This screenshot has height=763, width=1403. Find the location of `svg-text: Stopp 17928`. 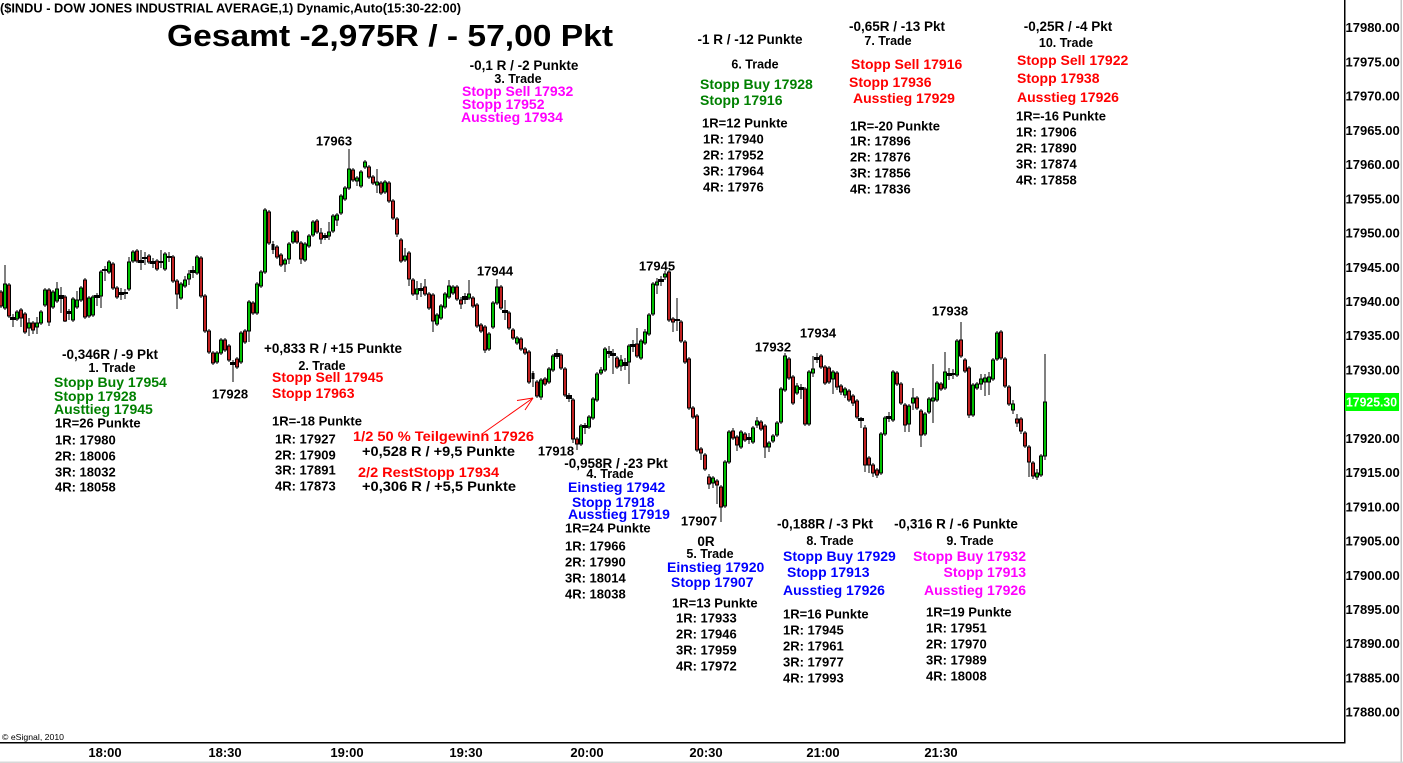

svg-text: Stopp 17928 is located at coordinates (95, 396).